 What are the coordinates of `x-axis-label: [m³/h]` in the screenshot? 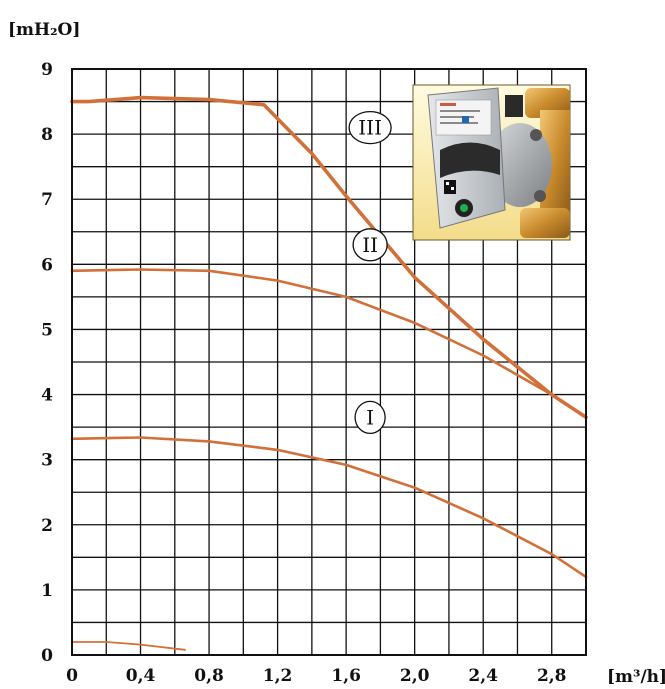 It's located at (636, 677).